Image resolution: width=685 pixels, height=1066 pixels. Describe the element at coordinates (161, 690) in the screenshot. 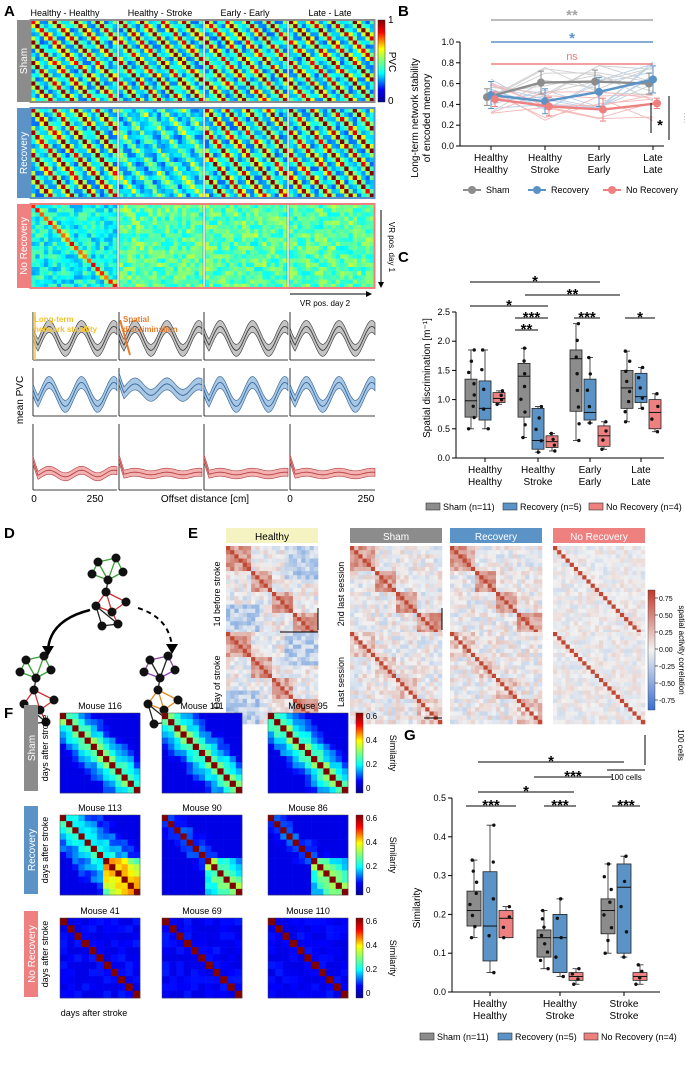

I see `network-remapped` at that location.